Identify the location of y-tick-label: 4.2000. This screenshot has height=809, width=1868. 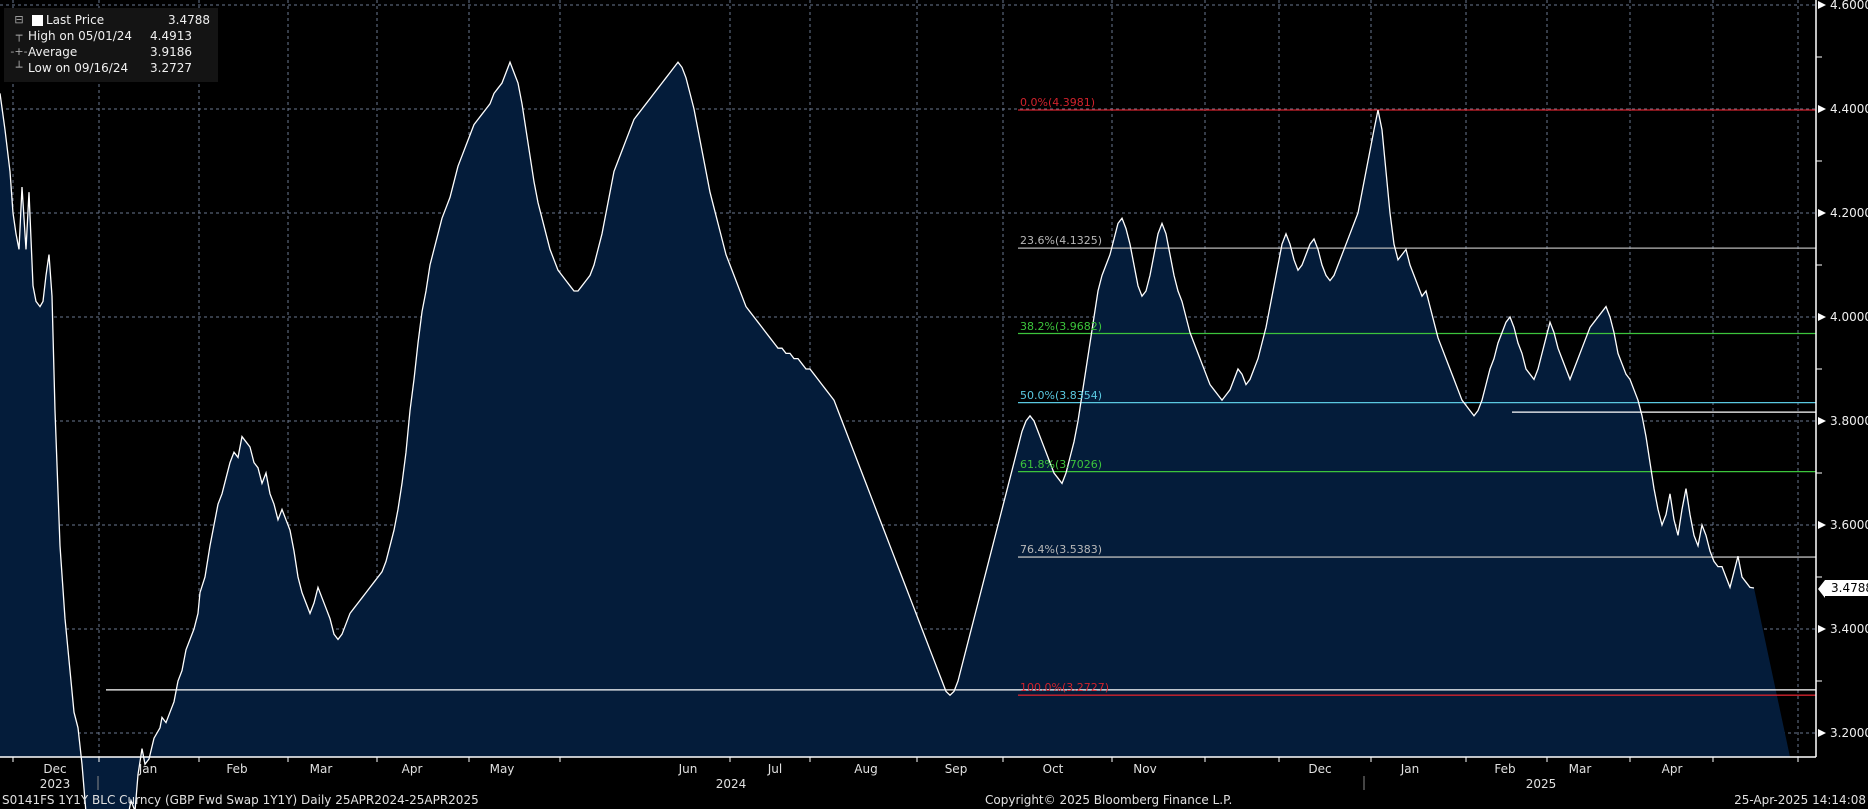
(1849, 213).